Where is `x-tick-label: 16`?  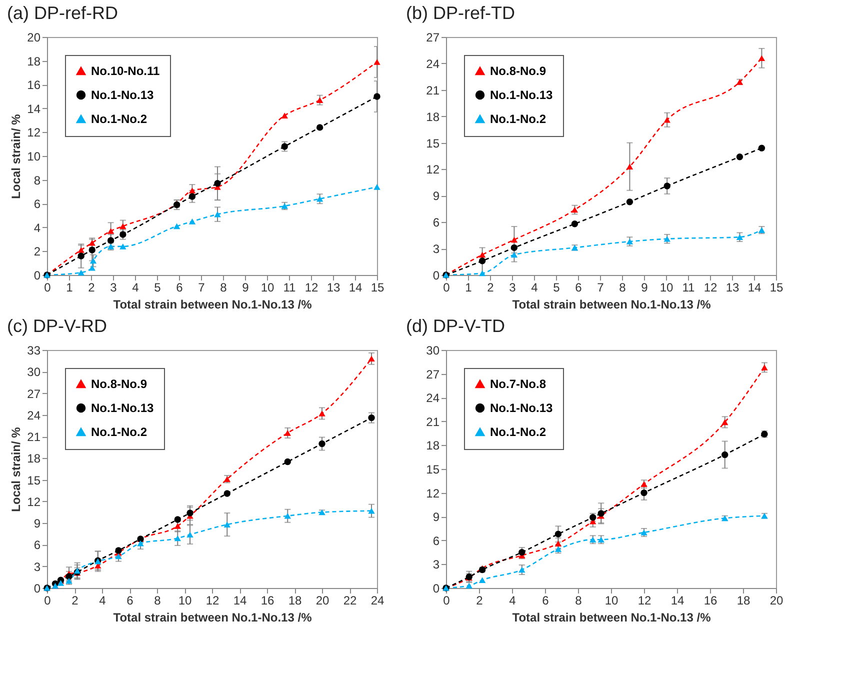
x-tick-label: 16 is located at coordinates (267, 601).